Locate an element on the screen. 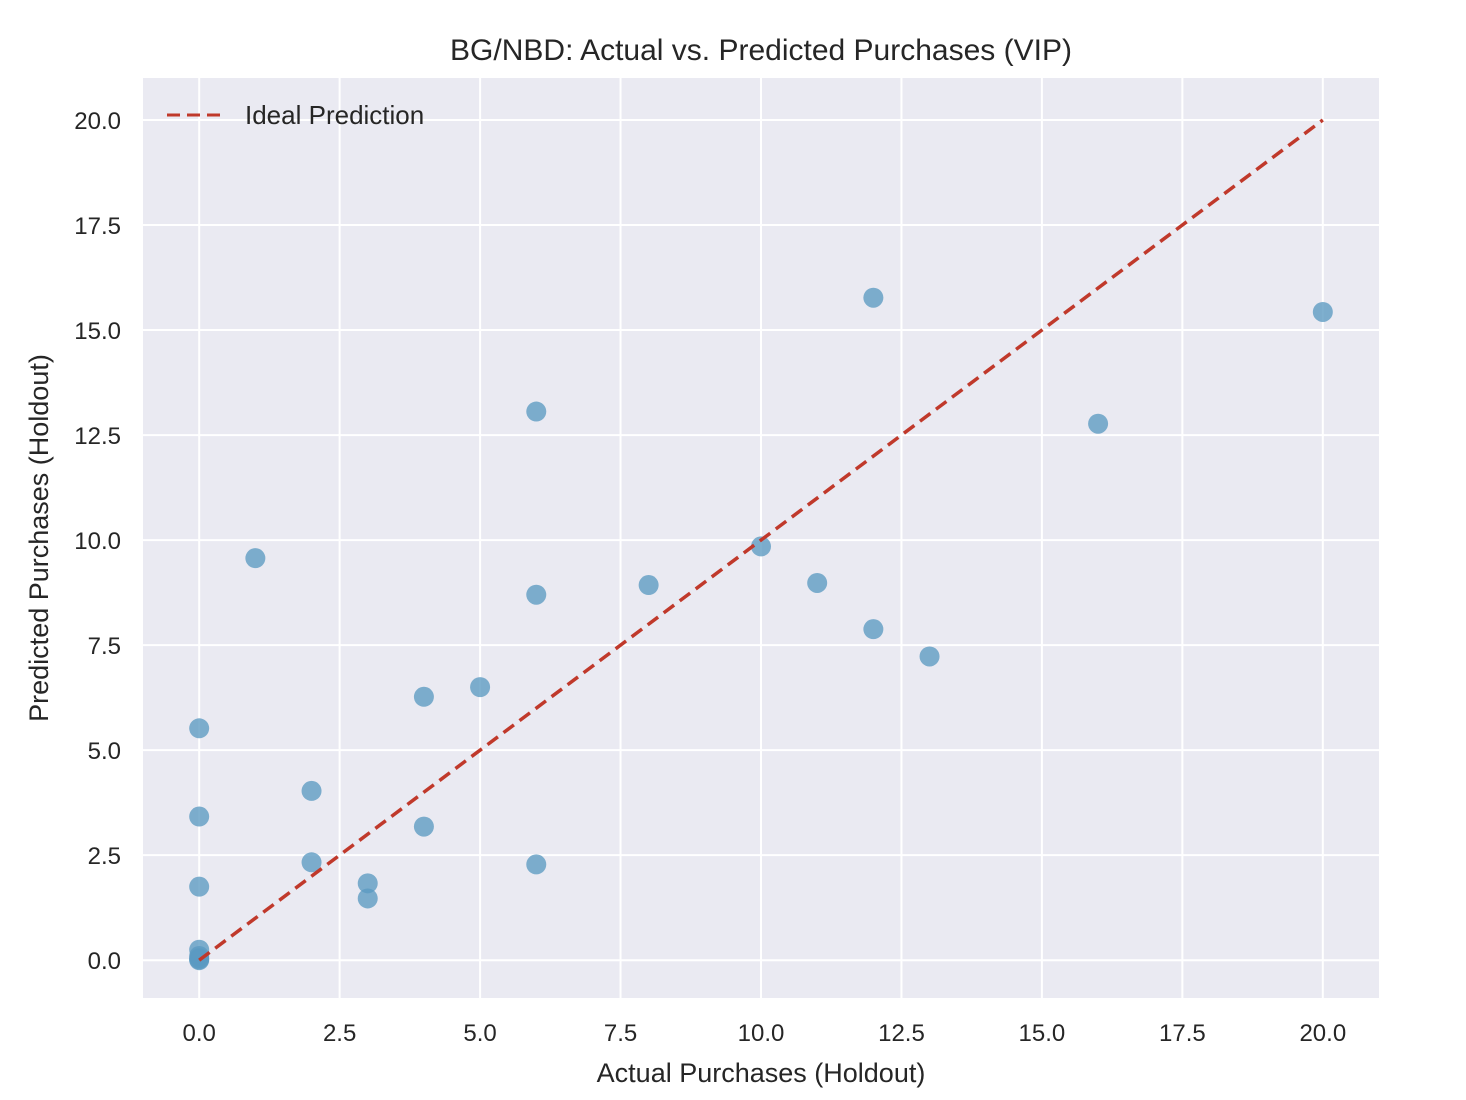 The image size is (1466, 1100). x-tick-label: 10.0 is located at coordinates (761, 1033).